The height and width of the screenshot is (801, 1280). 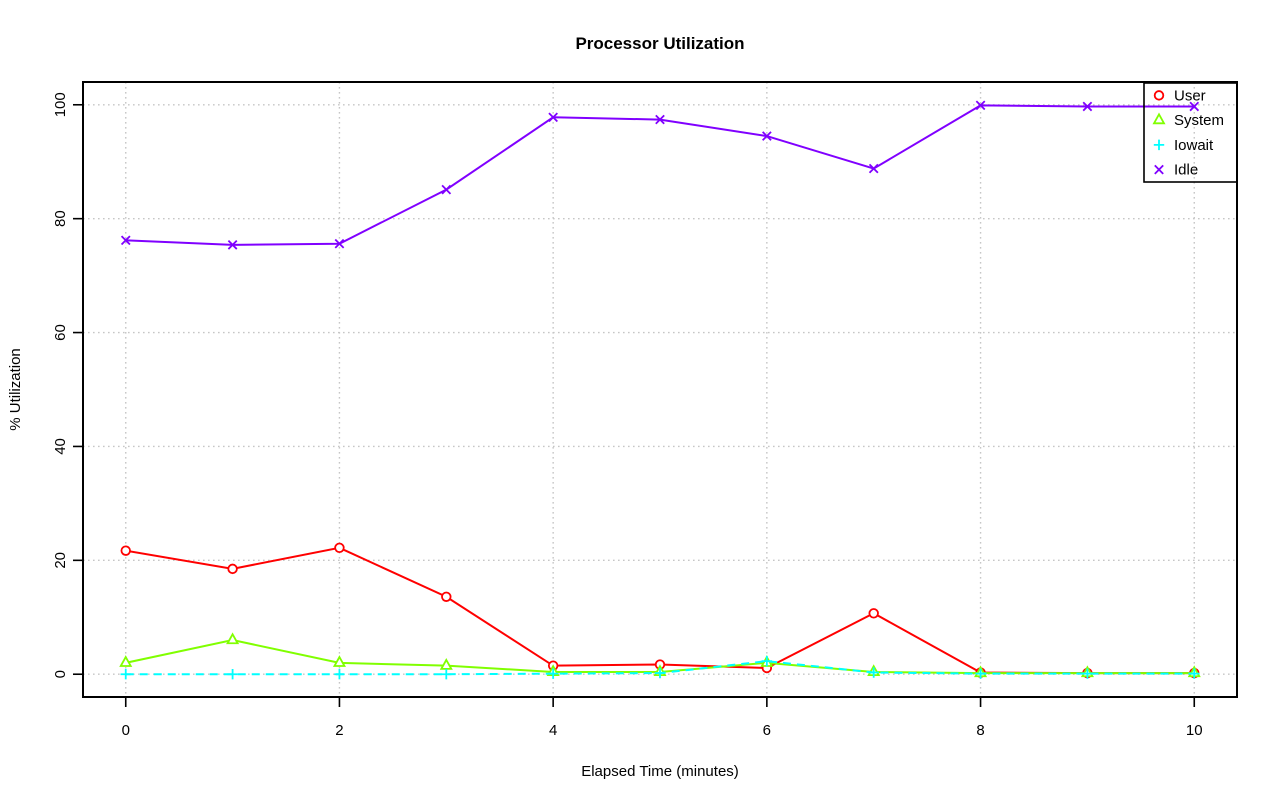 I want to click on x-axis-tick-label: 6, so click(x=767, y=730).